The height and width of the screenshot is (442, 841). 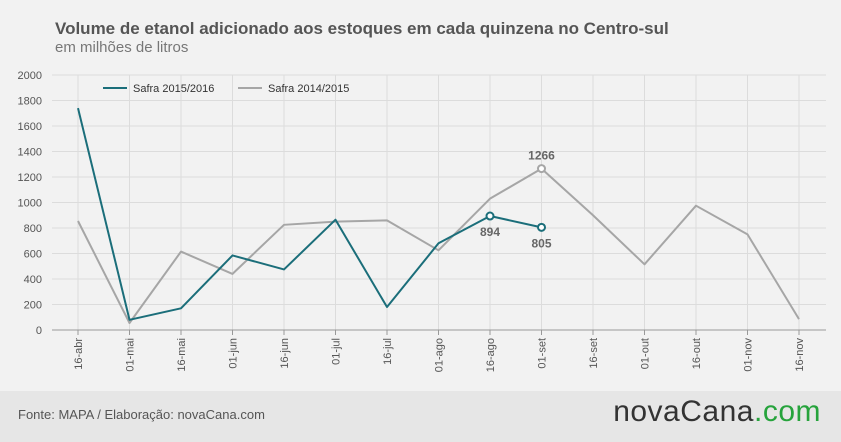 What do you see at coordinates (79, 354) in the screenshot?
I see `x-tick-label: 16-abr` at bounding box center [79, 354].